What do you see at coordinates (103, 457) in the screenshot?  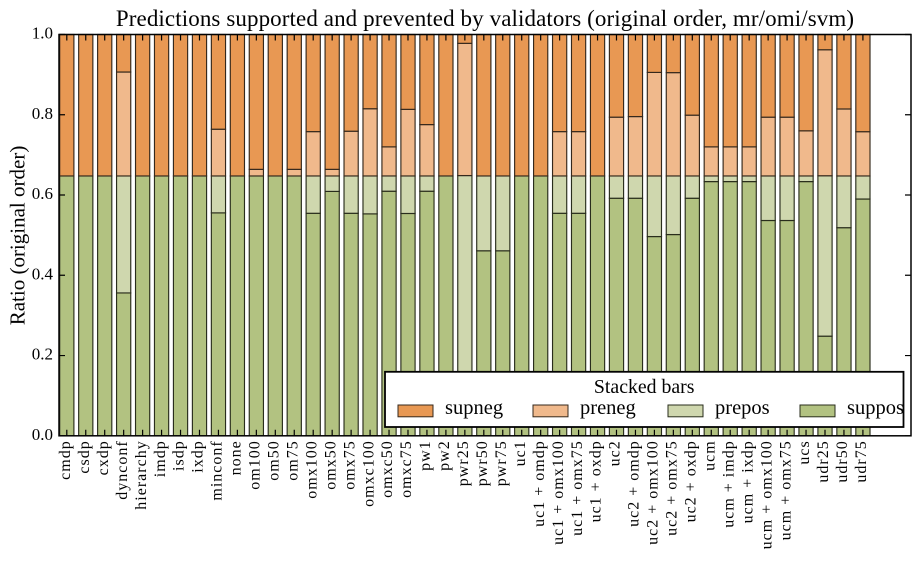 I see `svg-text: cxdp` at bounding box center [103, 457].